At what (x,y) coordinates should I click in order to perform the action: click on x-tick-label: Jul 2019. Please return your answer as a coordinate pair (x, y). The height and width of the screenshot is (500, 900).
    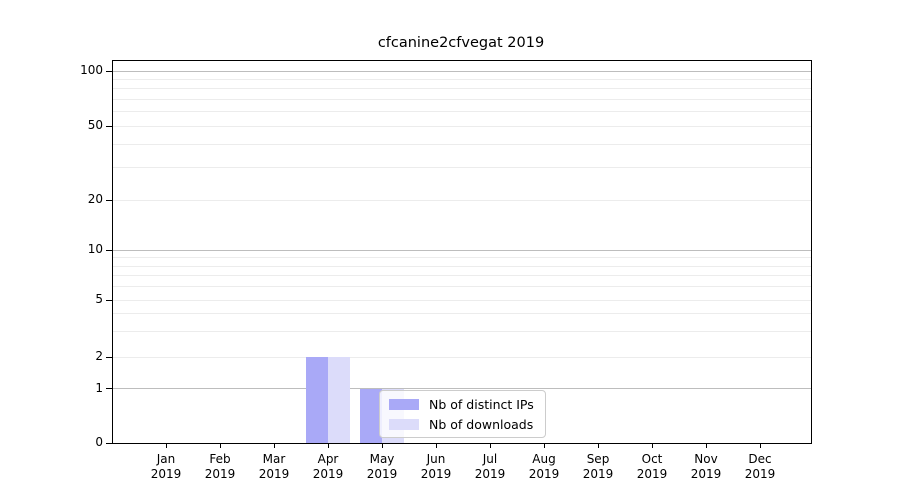
    Looking at the image, I should click on (490, 467).